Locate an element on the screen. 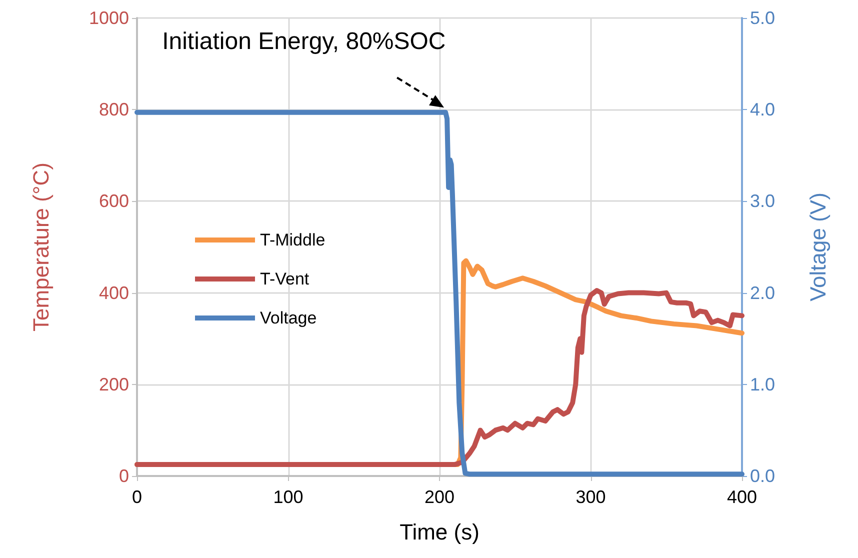  x-tick-label: 100 is located at coordinates (288, 497).